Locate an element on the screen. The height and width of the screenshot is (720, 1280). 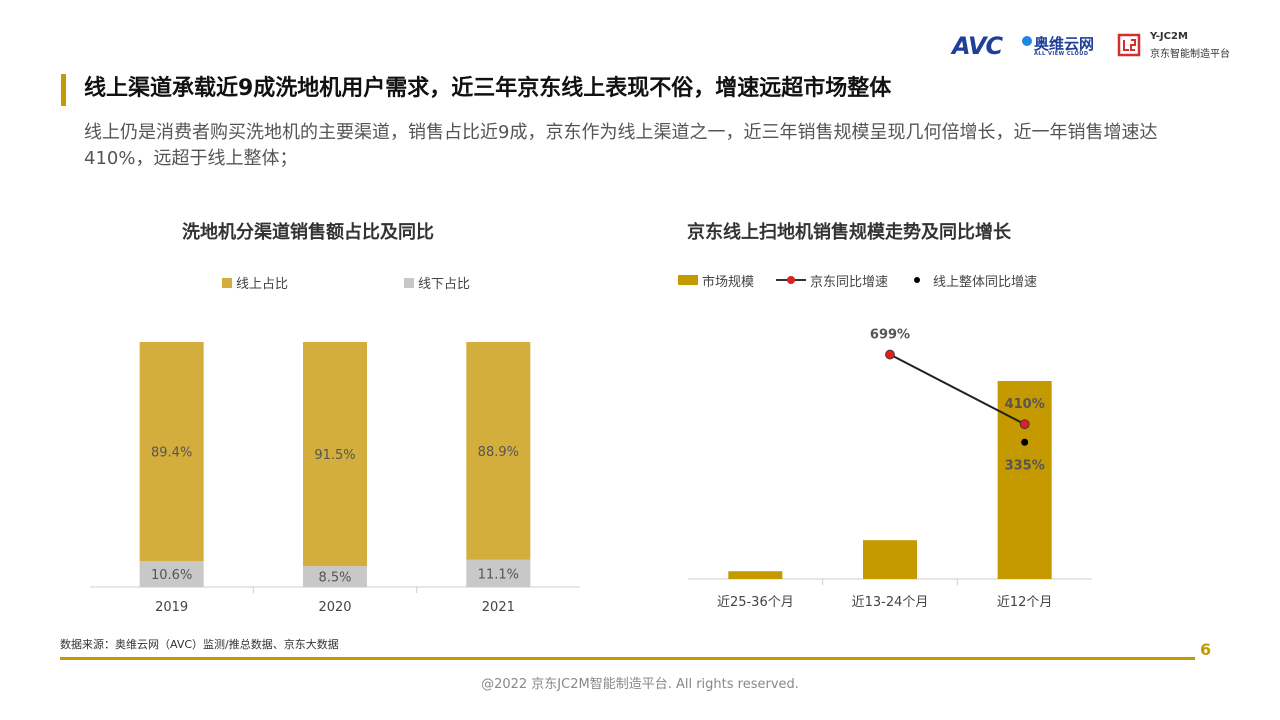
legend-label-offline: 线下占比 is located at coordinates (444, 284).